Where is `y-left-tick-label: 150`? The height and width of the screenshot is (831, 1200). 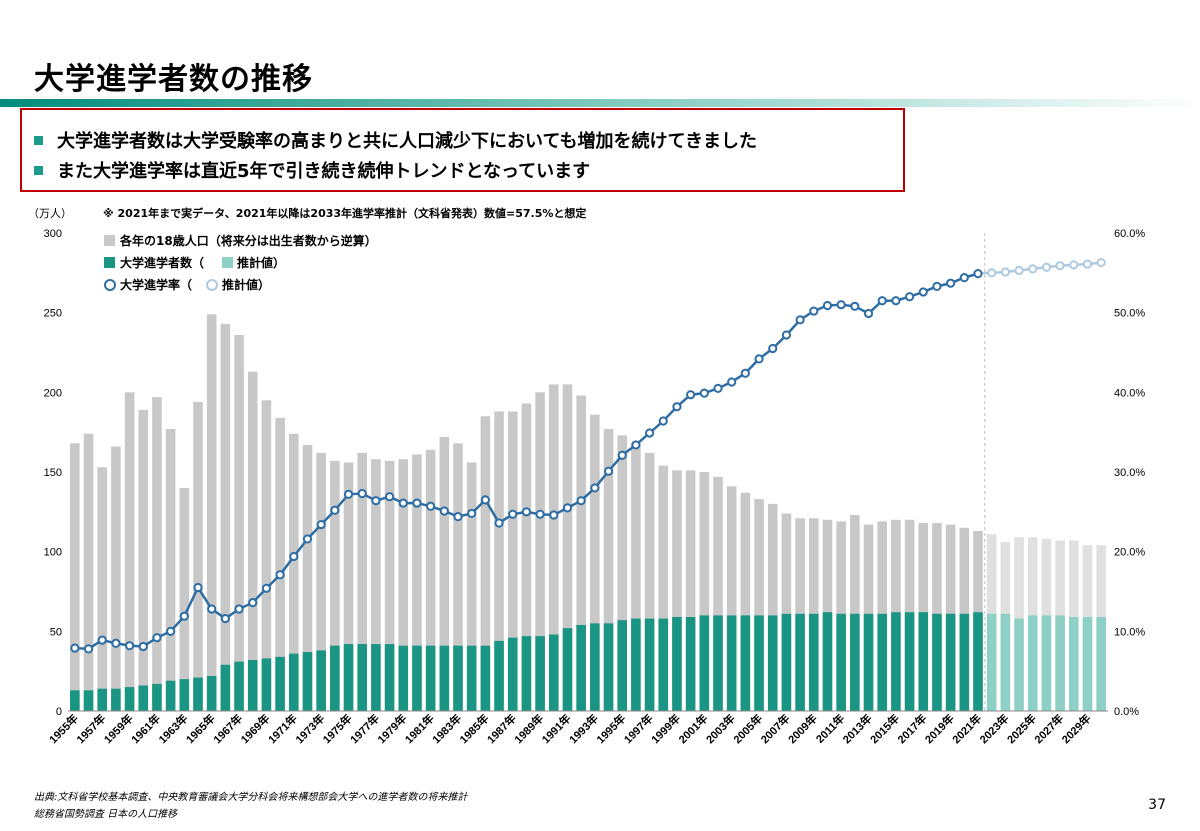 y-left-tick-label: 150 is located at coordinates (53, 473).